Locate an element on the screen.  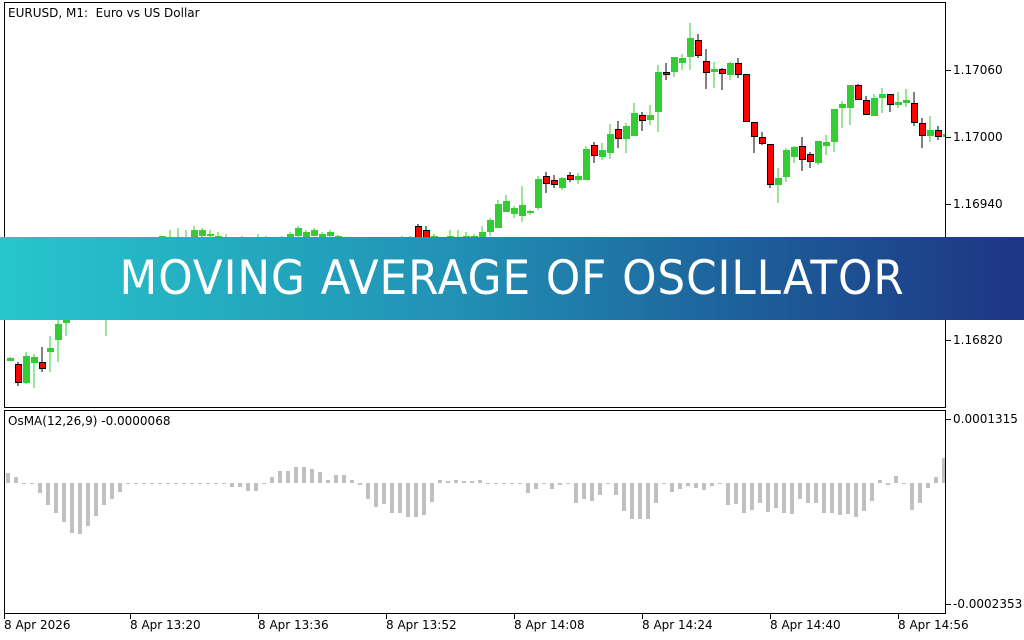
price-label: 1.16820 is located at coordinates (974, 340).